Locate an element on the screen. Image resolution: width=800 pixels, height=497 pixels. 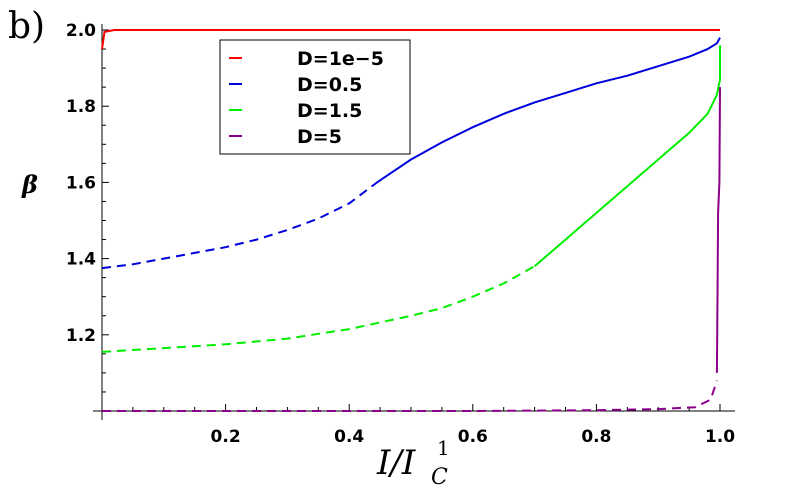
y-axis-label: β is located at coordinates (29, 184).